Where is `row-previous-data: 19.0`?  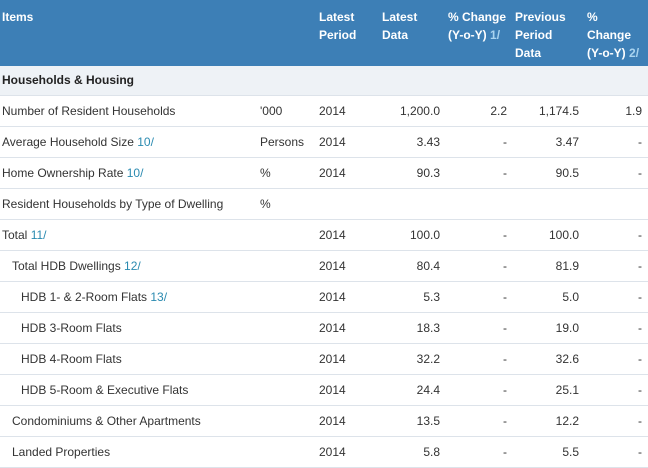
row-previous-data: 19.0 is located at coordinates (567, 327).